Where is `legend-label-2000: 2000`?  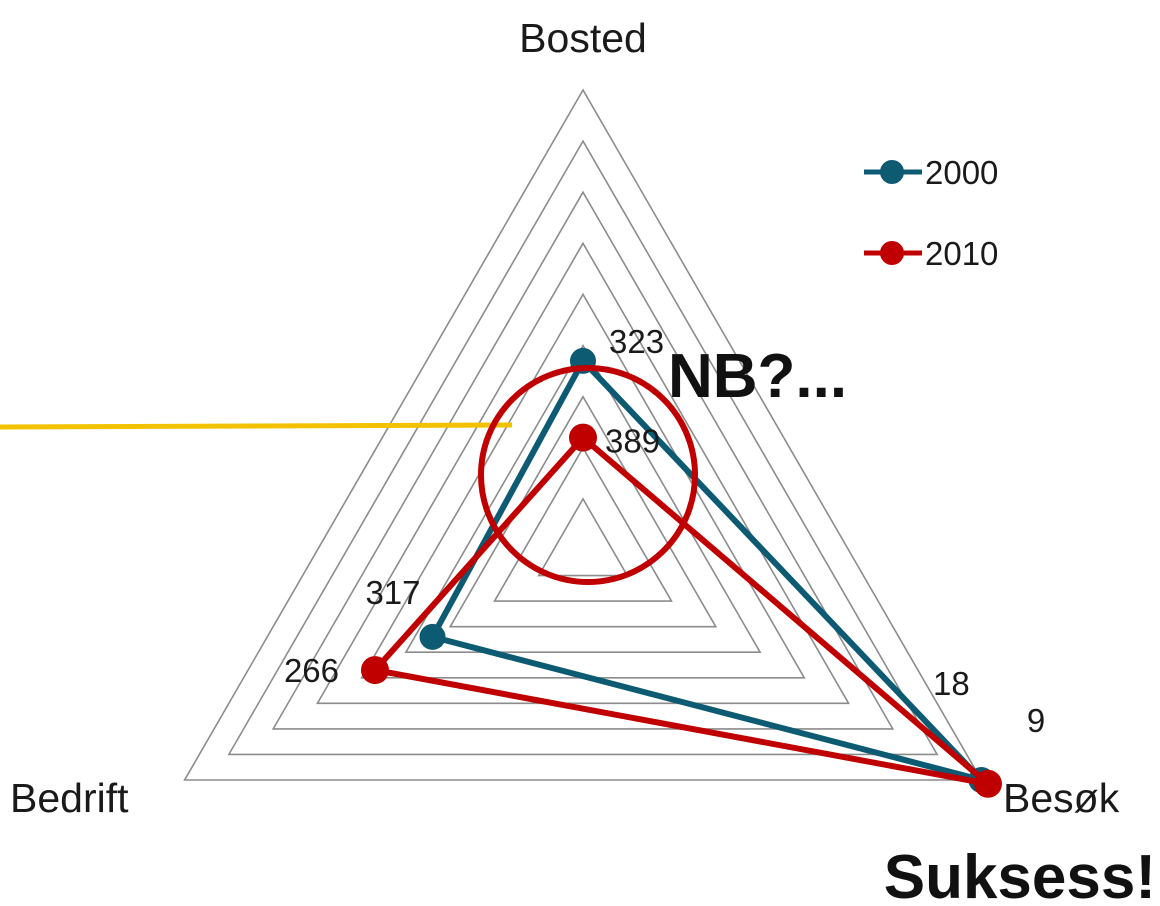
legend-label-2000: 2000 is located at coordinates (961, 172).